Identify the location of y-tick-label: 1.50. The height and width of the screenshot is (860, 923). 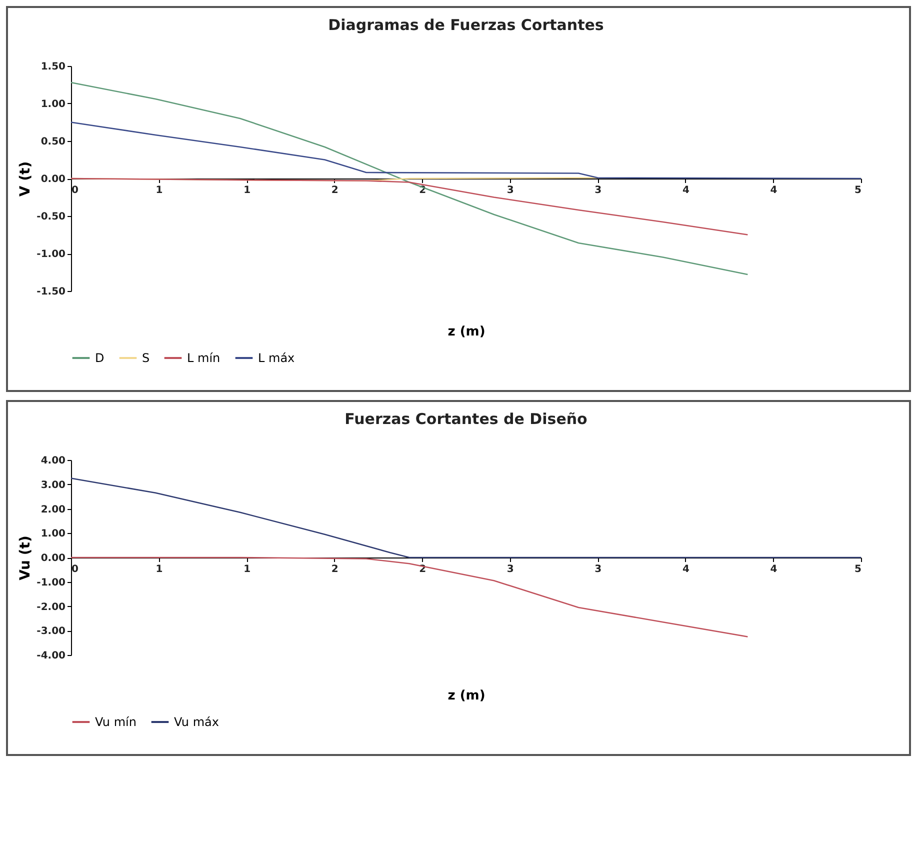
(53, 67).